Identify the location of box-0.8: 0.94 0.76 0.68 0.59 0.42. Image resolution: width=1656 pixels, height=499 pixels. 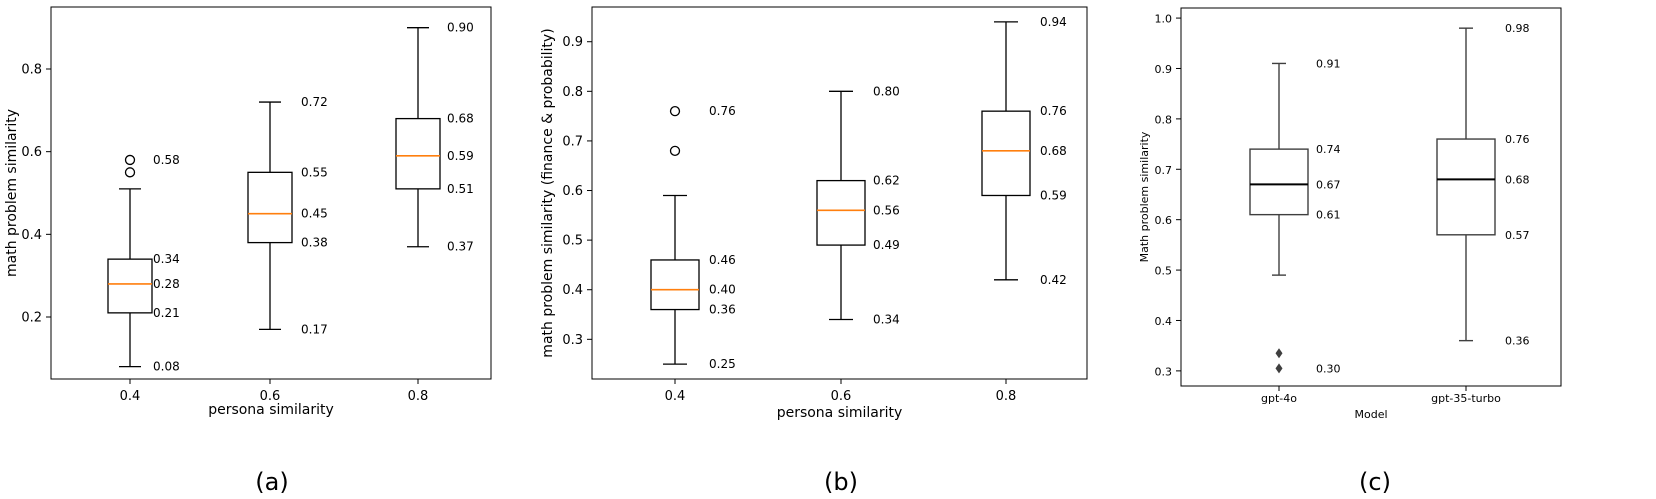
(1024, 151).